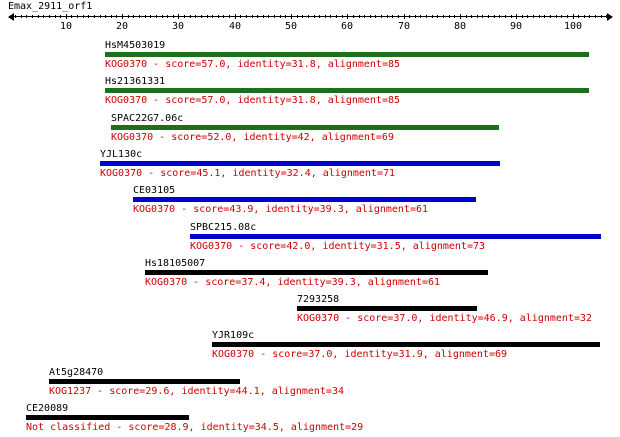  I want to click on hit-name: SPBC215.08c, so click(223, 227).